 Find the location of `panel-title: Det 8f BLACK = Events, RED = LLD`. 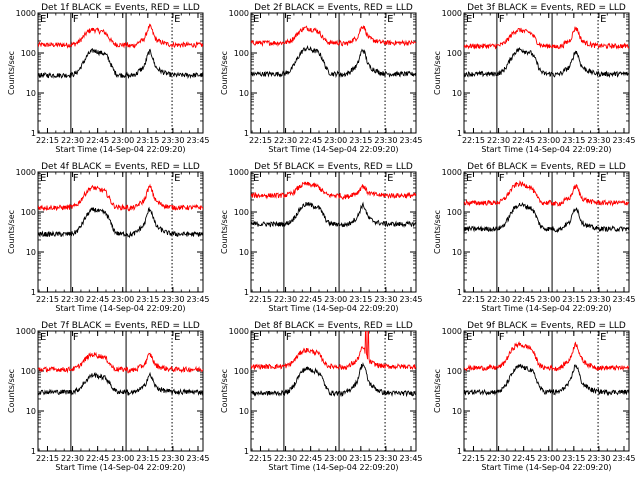

panel-title: Det 8f BLACK = Events, RED = LLD is located at coordinates (333, 326).